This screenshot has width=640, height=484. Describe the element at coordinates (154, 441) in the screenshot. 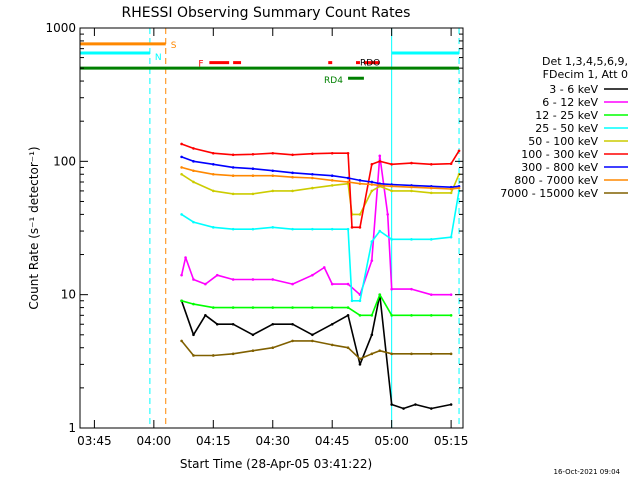

I see `x-tick-label-1: 04:00` at that location.